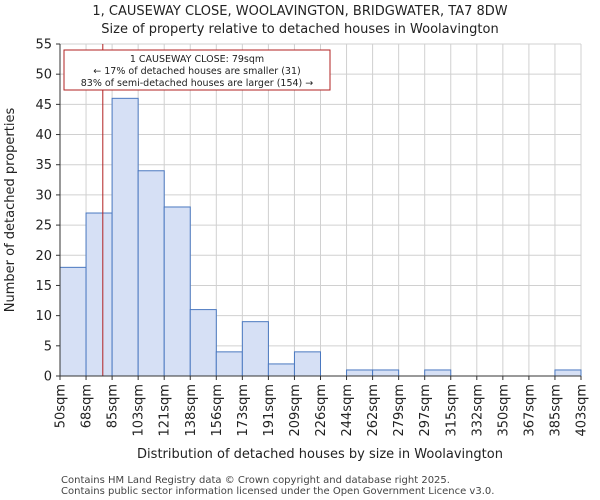 This screenshot has width=600, height=500. What do you see at coordinates (321, 410) in the screenshot?
I see `x-tick-label: 226sqm` at bounding box center [321, 410].